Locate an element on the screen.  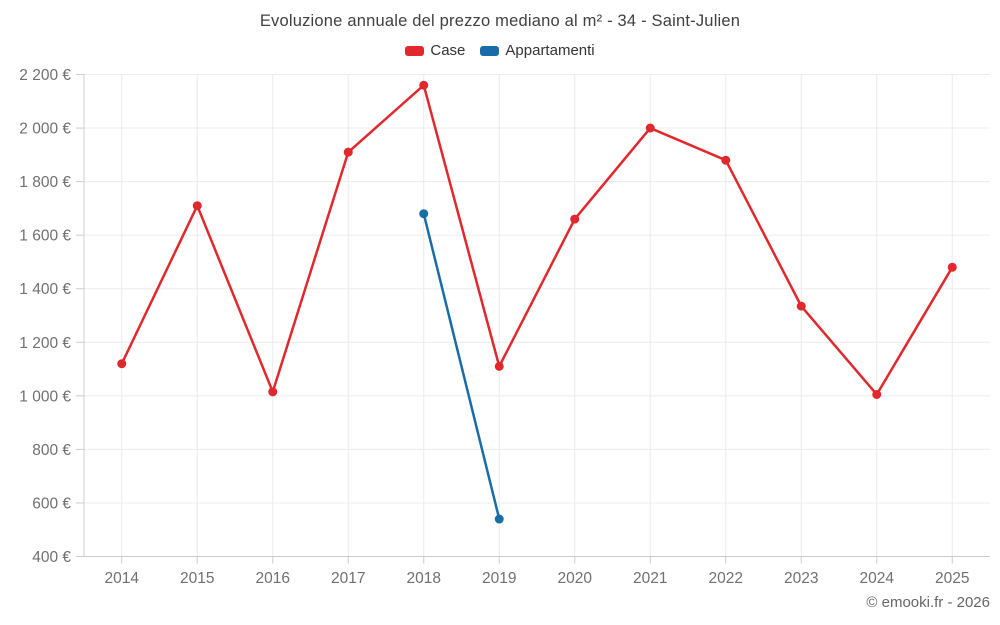
legend-label: Case is located at coordinates (448, 50).